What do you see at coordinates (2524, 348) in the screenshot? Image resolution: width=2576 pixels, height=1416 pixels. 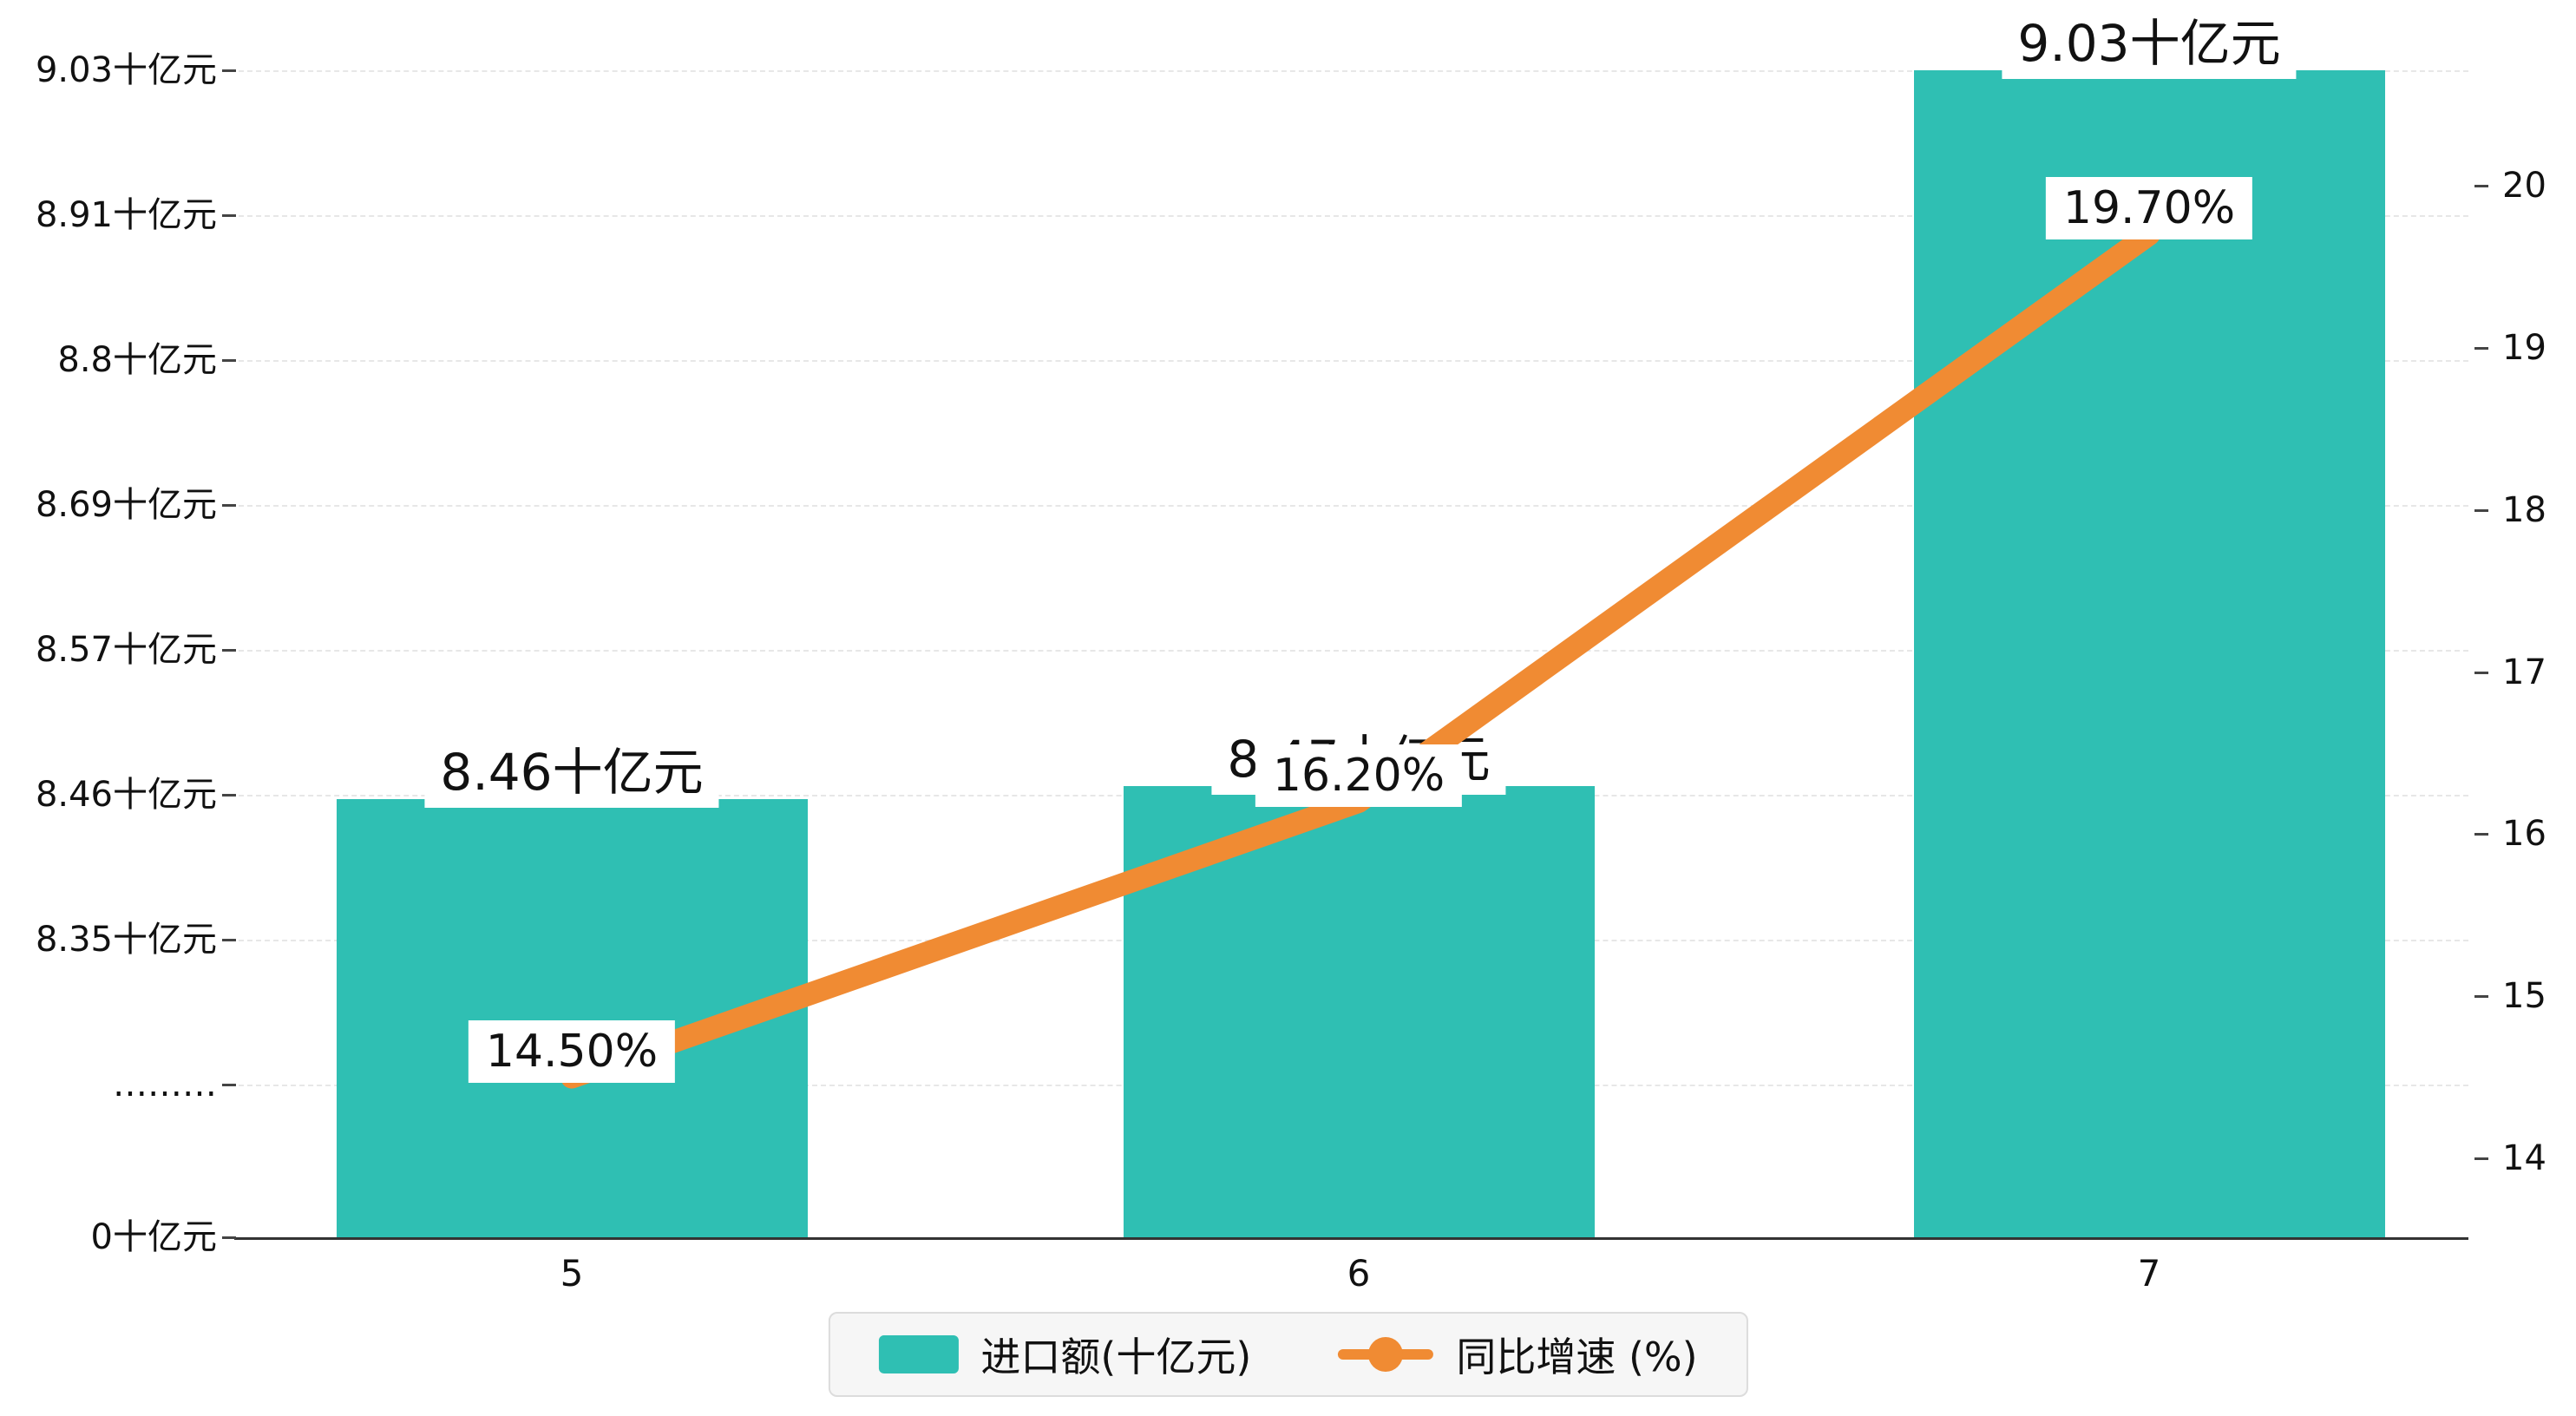 I see `secondary-y-axis-label: 19` at bounding box center [2524, 348].